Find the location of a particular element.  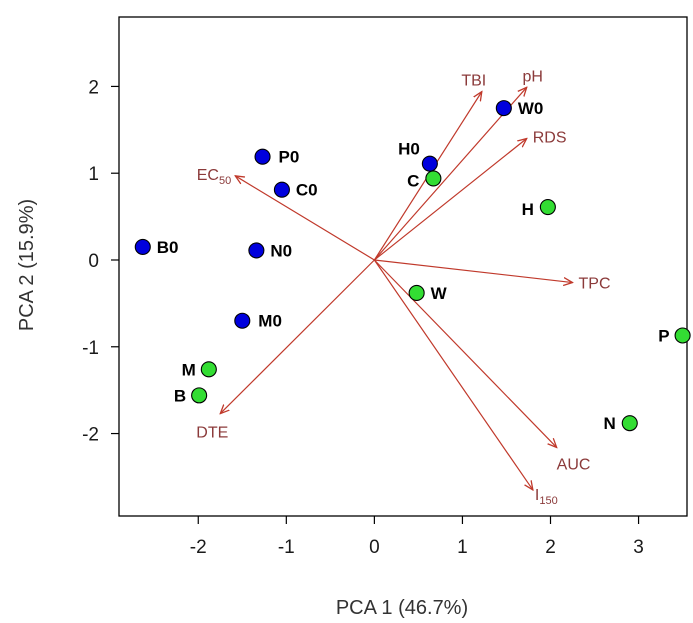

point-label: H0 is located at coordinates (409, 149).